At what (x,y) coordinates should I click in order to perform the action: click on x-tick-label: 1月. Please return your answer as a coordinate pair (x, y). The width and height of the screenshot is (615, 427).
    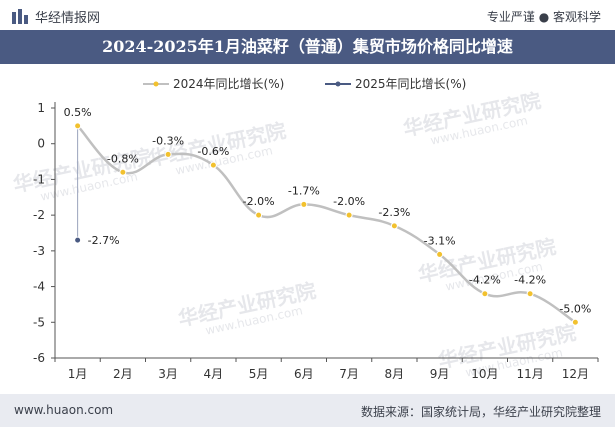
    Looking at the image, I should click on (78, 374).